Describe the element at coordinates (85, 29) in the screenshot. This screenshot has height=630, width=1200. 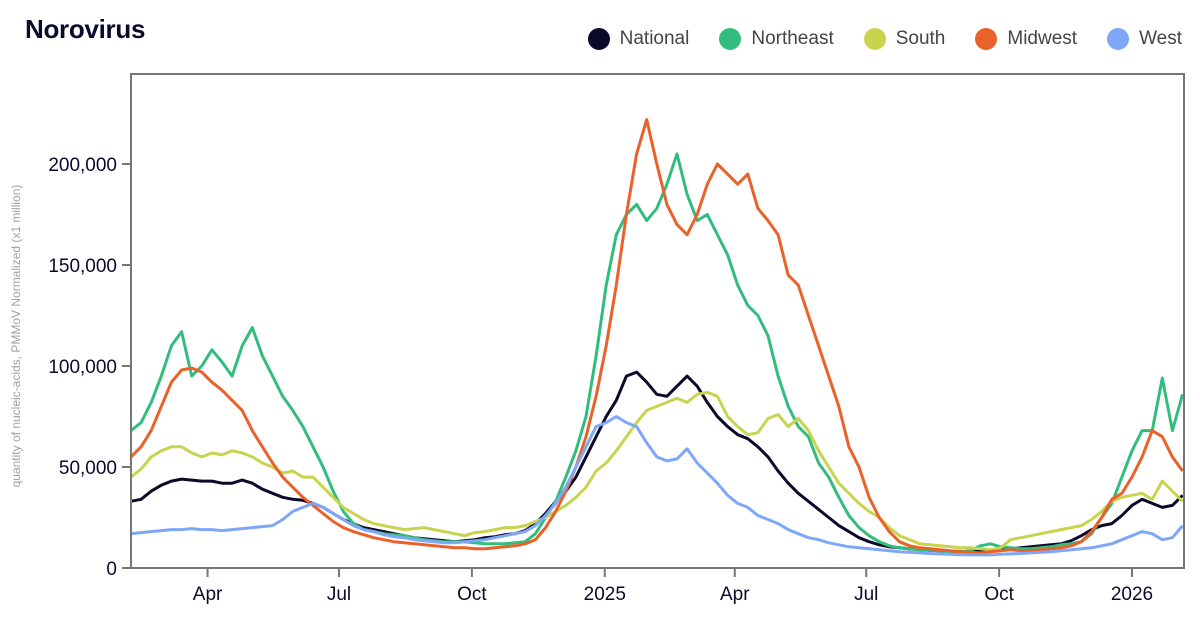
I see `chart-title: Norovirus` at that location.